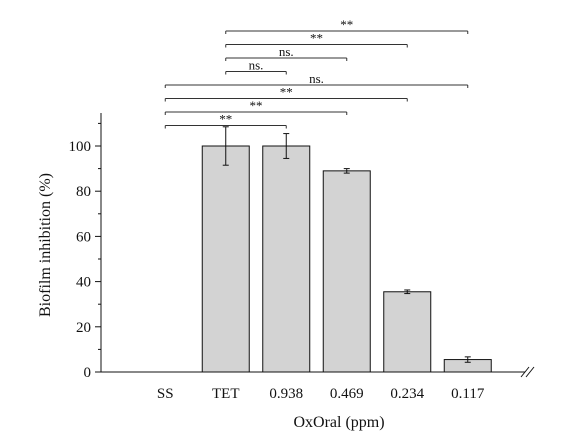 The height and width of the screenshot is (445, 584). I want to click on x-tick-label: 0.469, so click(347, 394).